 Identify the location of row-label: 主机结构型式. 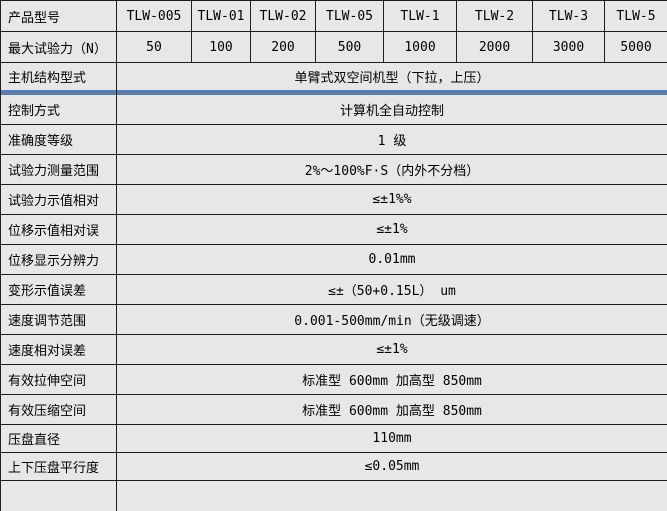
(59, 76).